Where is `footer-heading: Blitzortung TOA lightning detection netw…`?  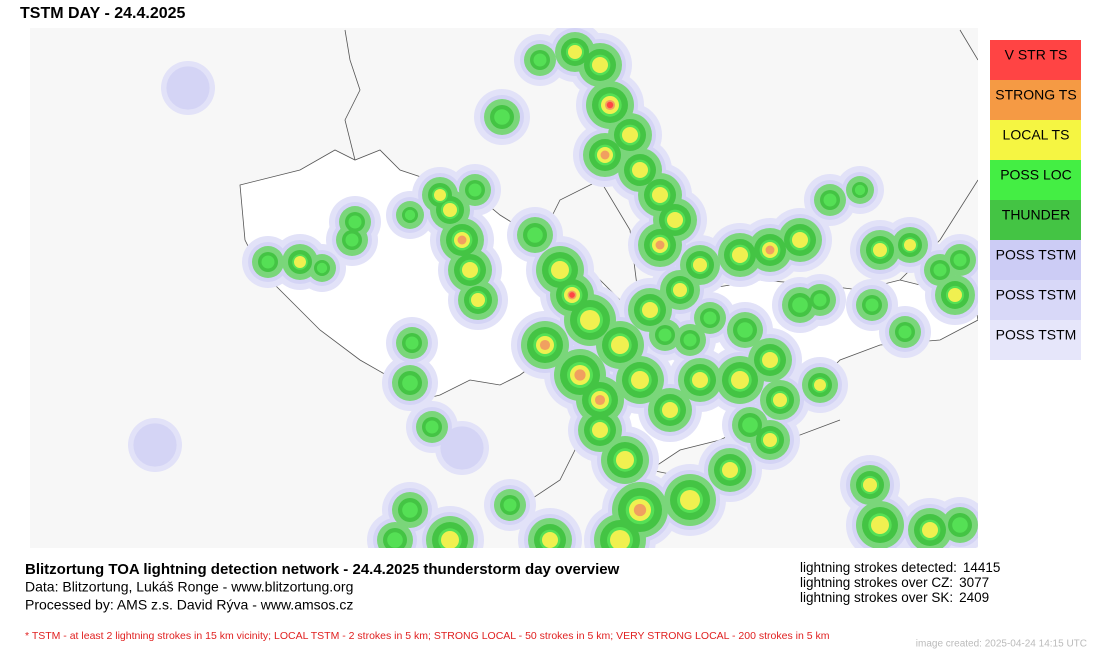
footer-heading: Blitzortung TOA lightning detection netw… is located at coordinates (322, 569).